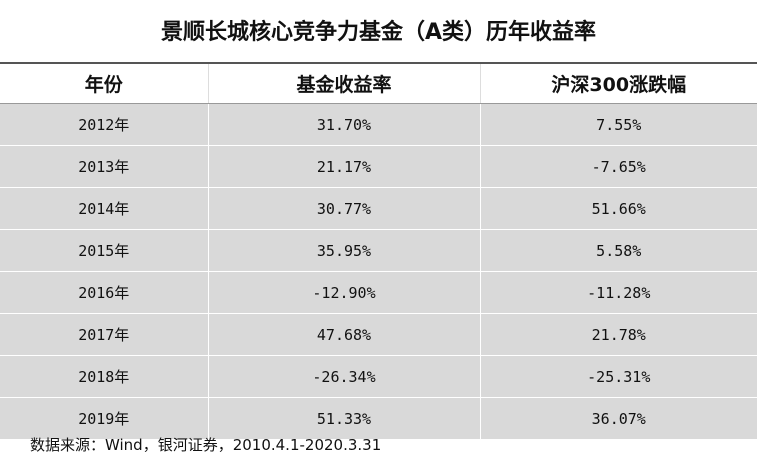 This screenshot has width=757, height=469. I want to click on header-cell: 年份, so click(104, 83).